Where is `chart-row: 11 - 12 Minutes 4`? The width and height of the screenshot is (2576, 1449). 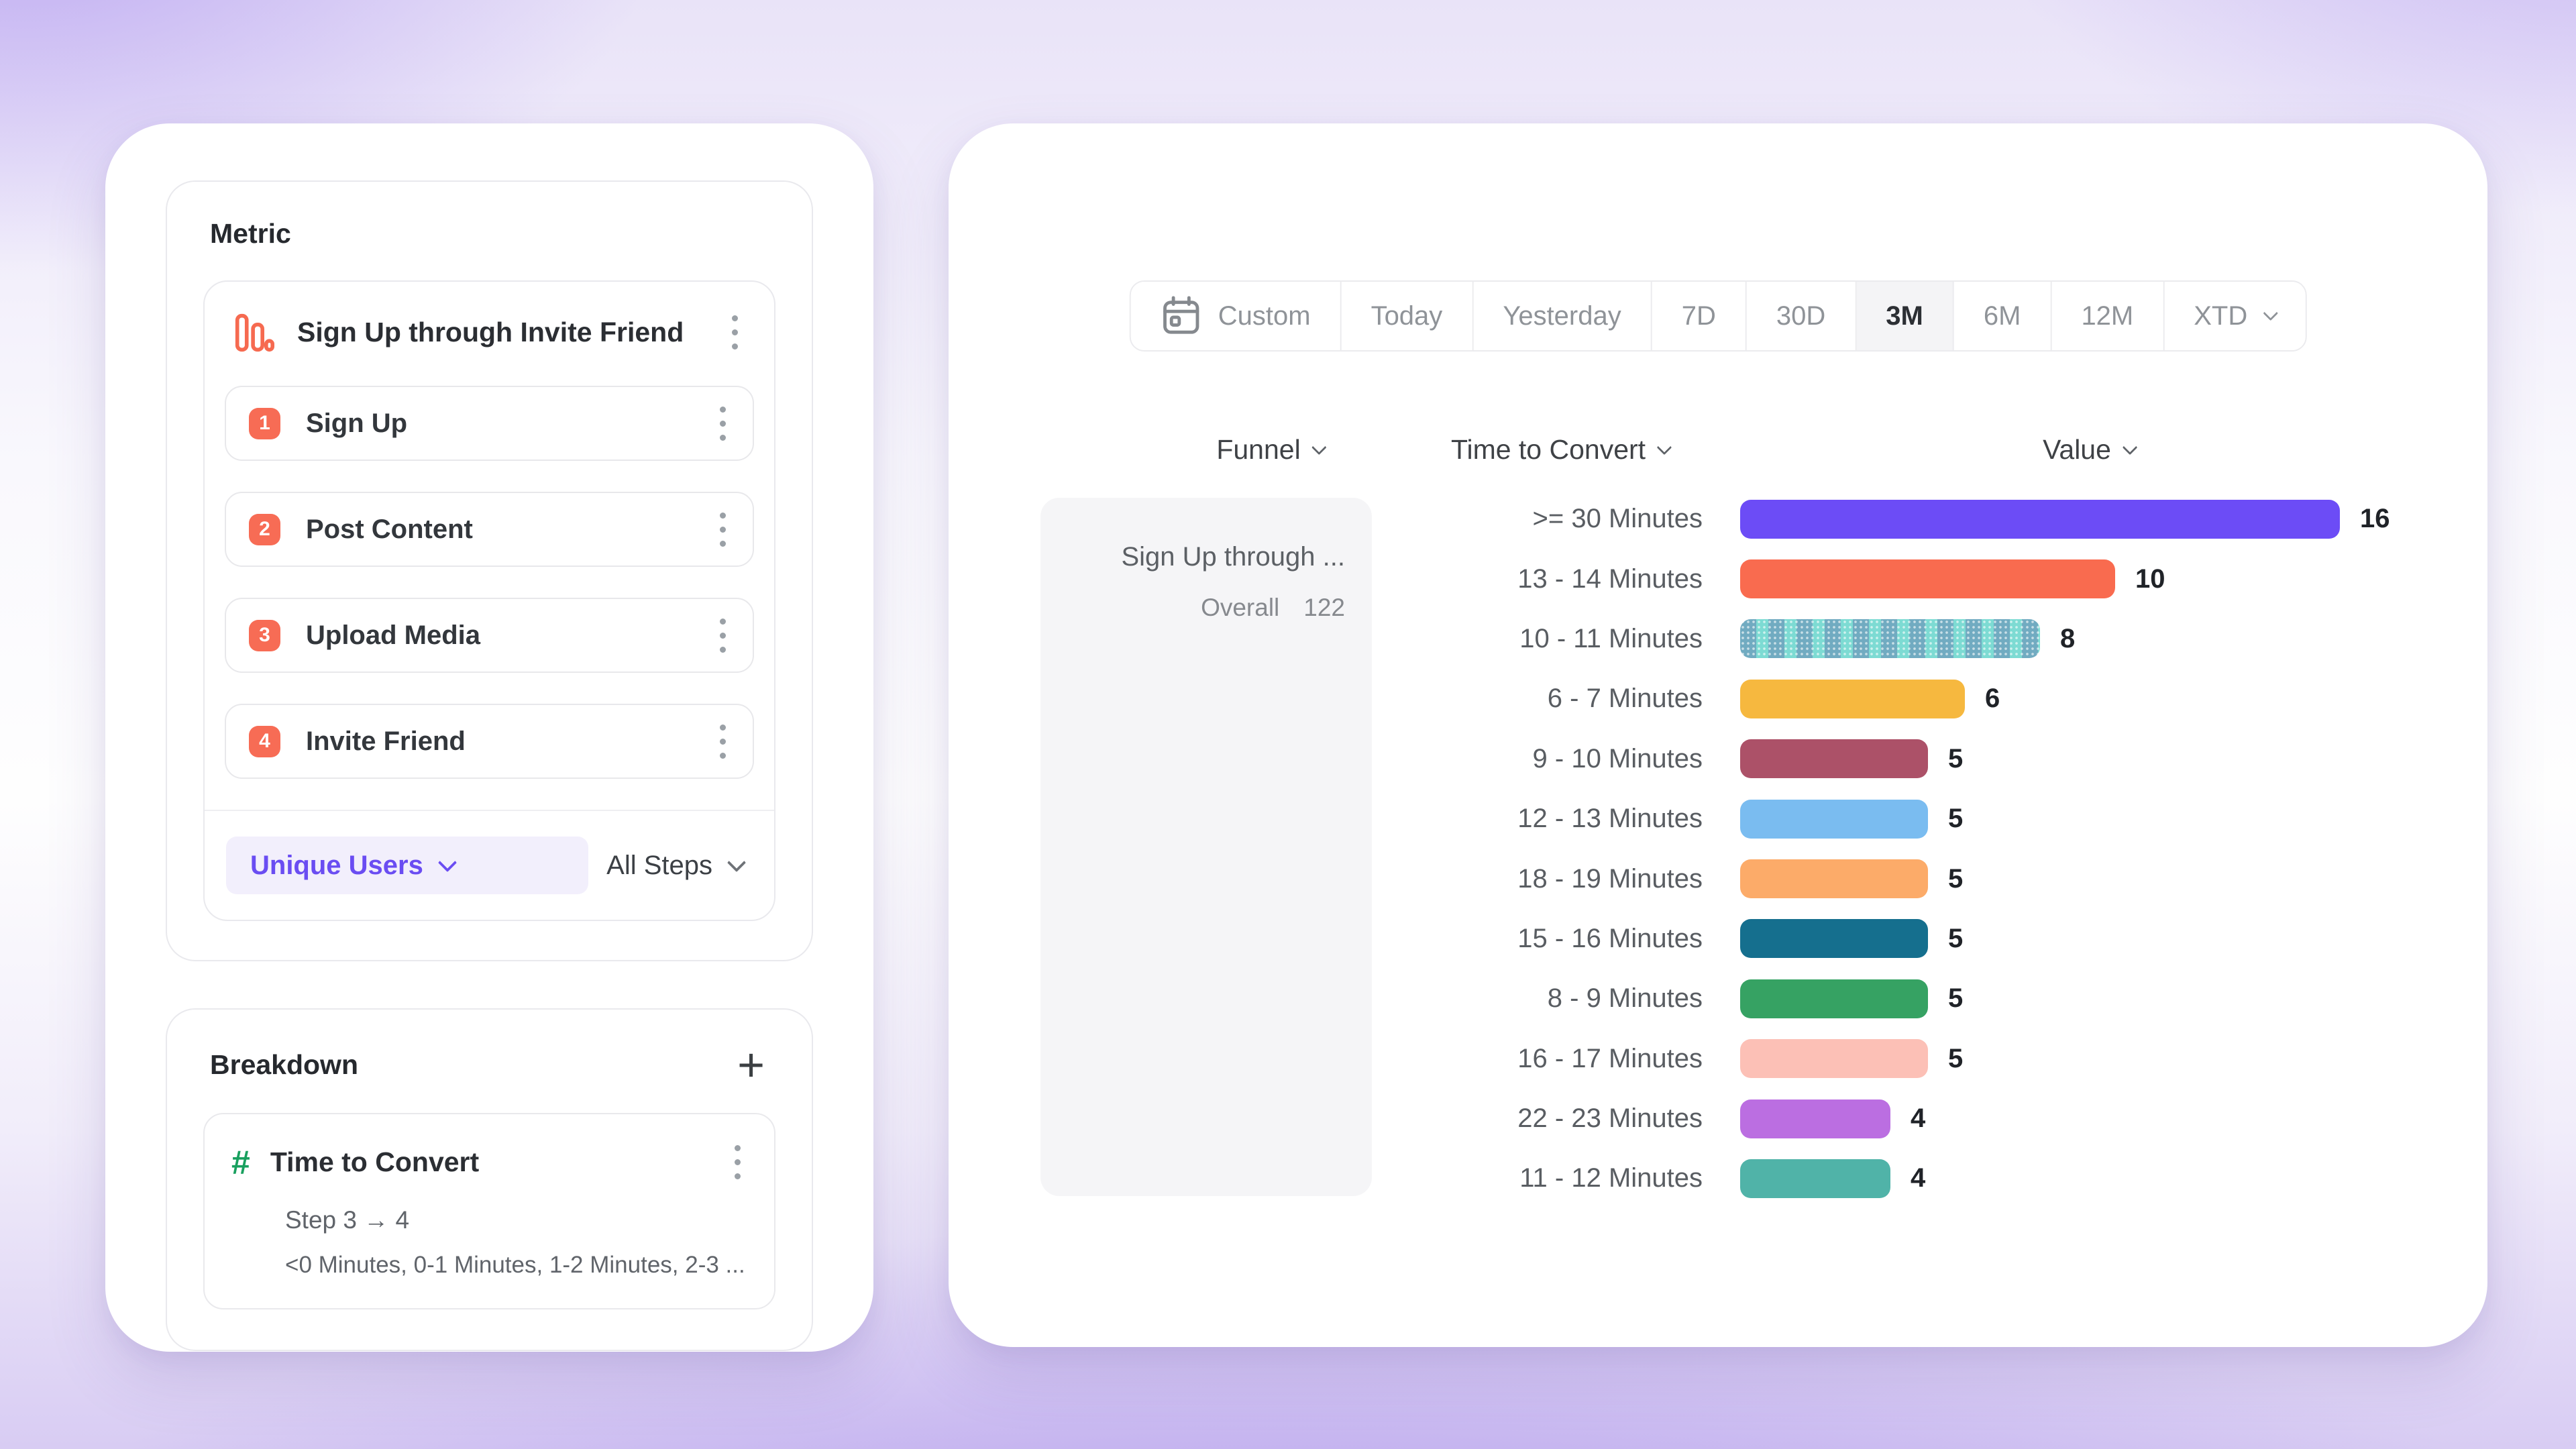 chart-row: 11 - 12 Minutes 4 is located at coordinates (1718, 1178).